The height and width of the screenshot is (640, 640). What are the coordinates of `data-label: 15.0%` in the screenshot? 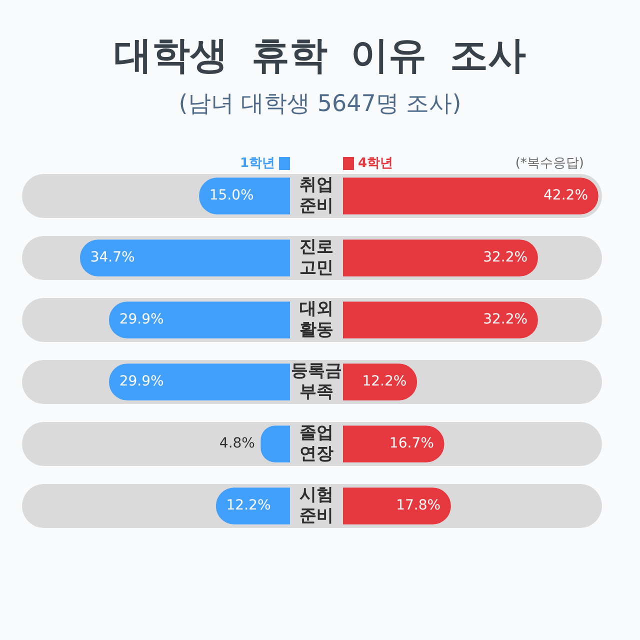 It's located at (231, 196).